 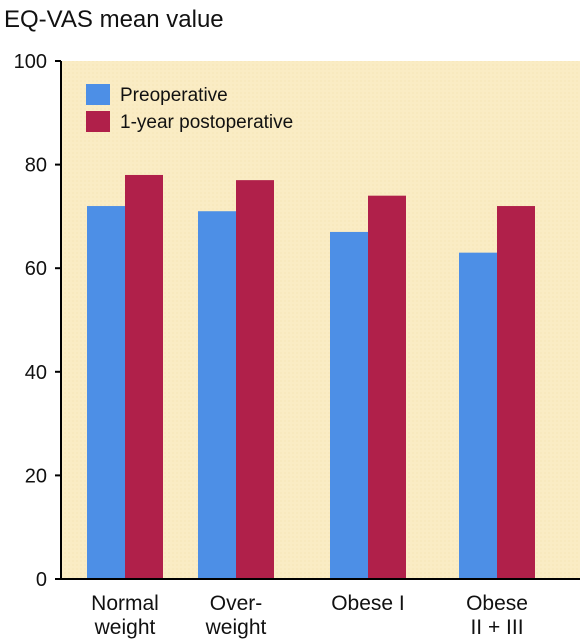 What do you see at coordinates (206, 122) in the screenshot?
I see `legend-label-postoperative: 1-year postoperative` at bounding box center [206, 122].